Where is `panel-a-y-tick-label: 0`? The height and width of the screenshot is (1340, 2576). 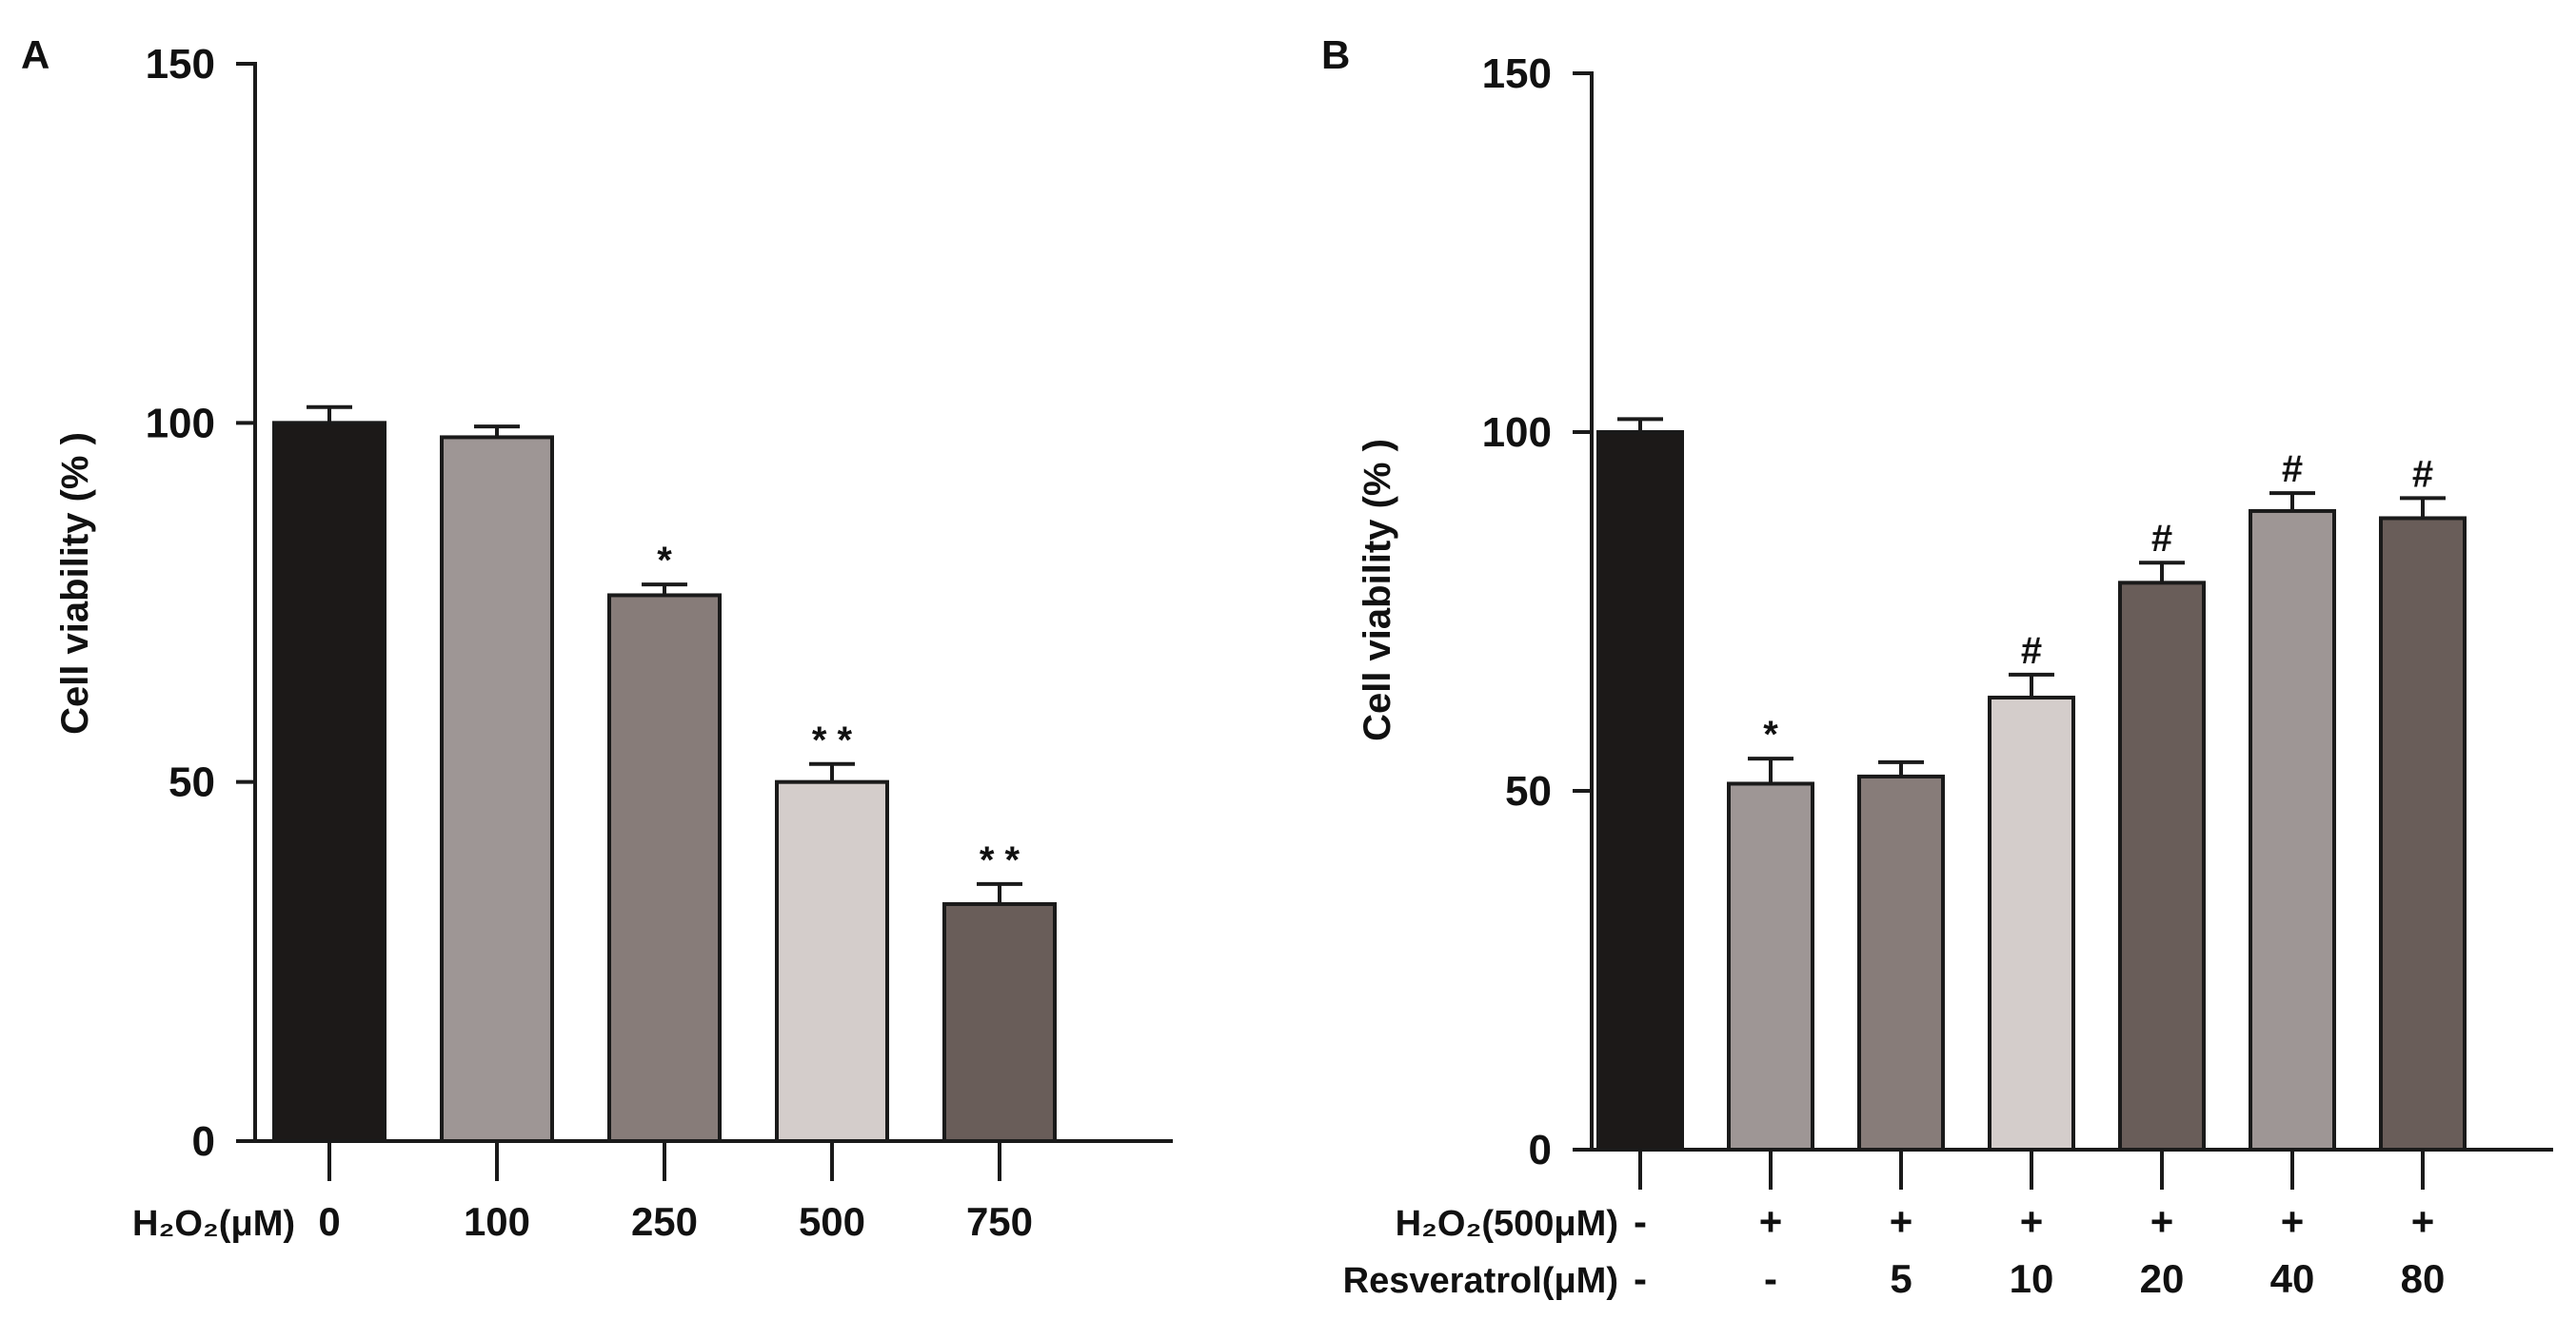
panel-a-y-tick-label: 0 is located at coordinates (203, 1141).